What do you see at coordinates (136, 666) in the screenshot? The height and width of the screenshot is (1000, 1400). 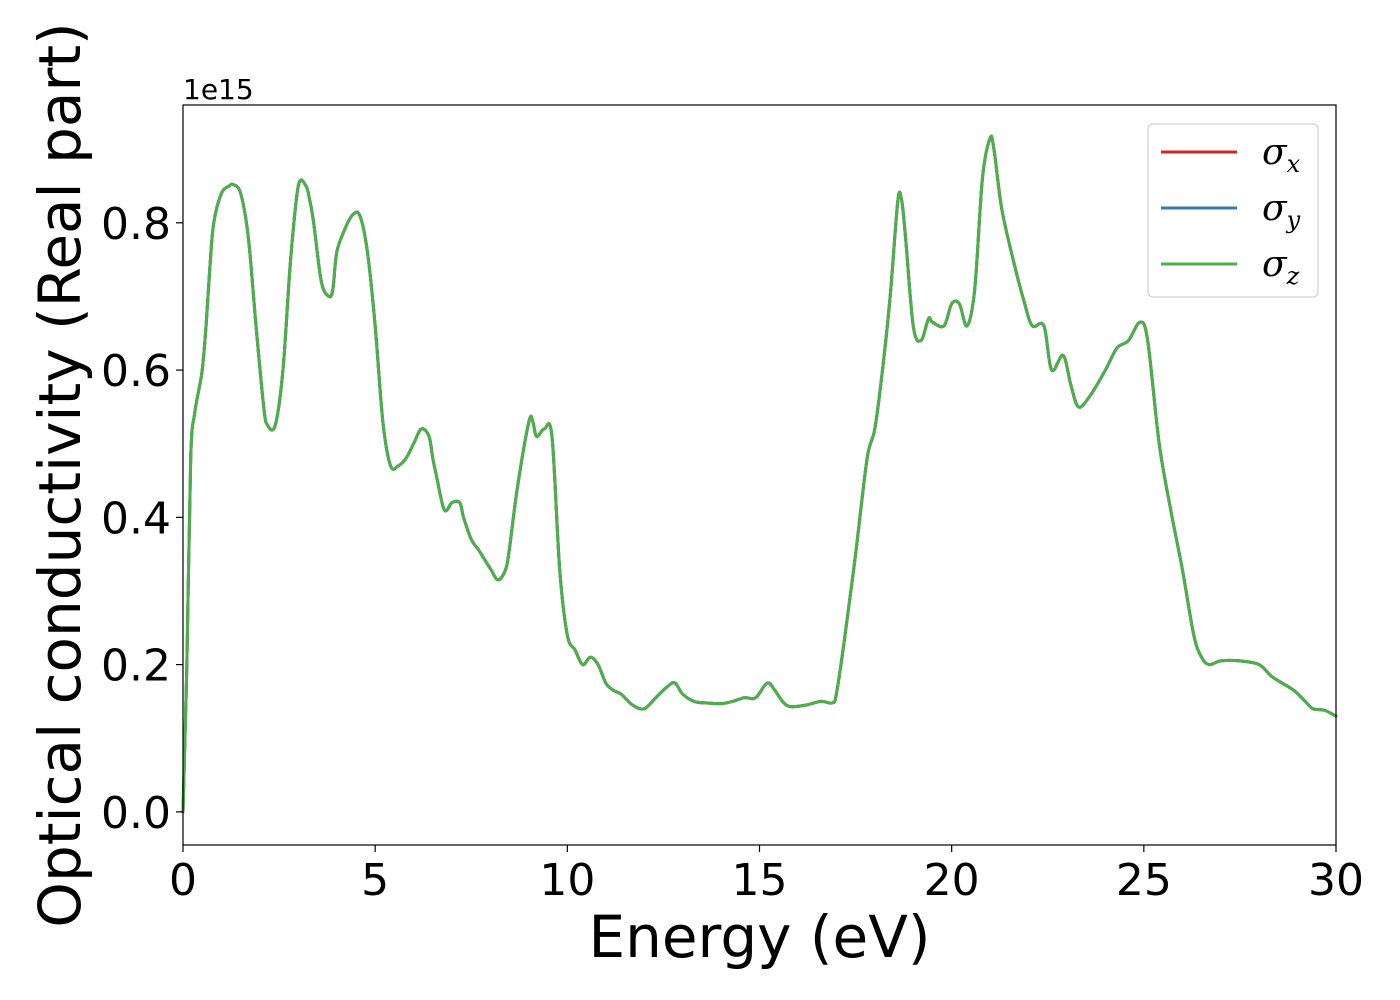 I see `y-tick-label: 0.2` at bounding box center [136, 666].